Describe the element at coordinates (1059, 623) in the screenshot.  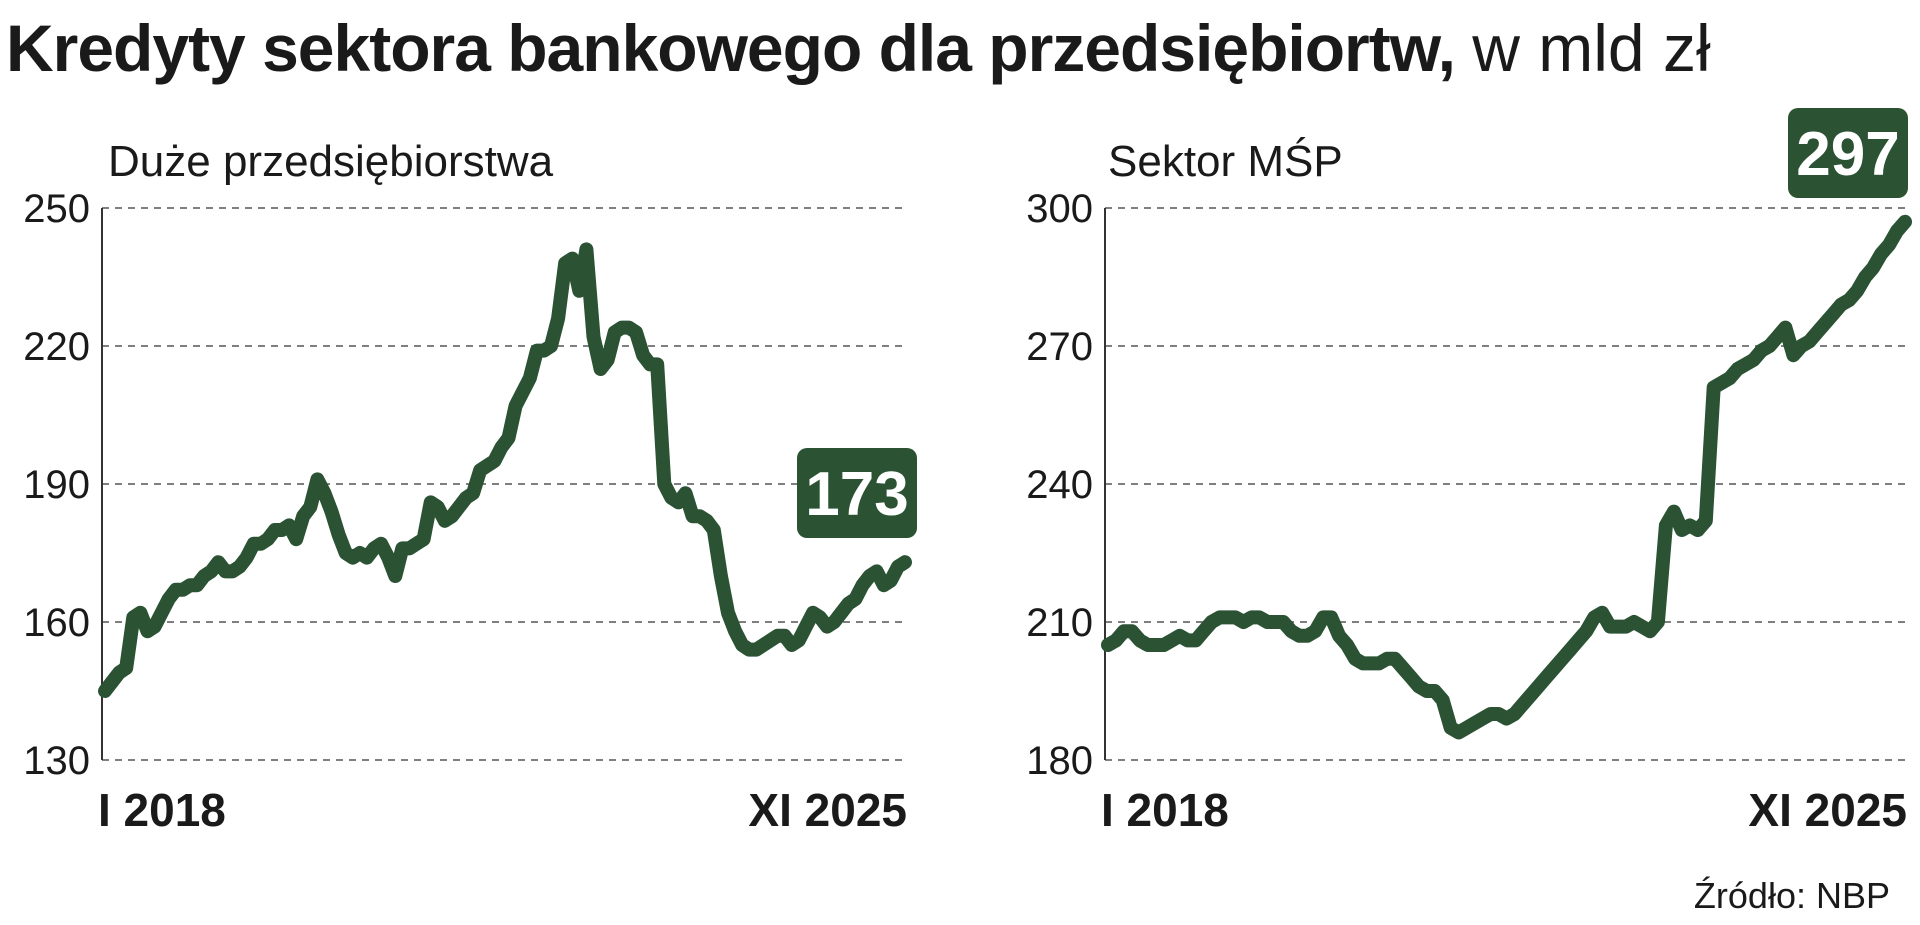
I see `sme-y-tick-210: 210` at that location.